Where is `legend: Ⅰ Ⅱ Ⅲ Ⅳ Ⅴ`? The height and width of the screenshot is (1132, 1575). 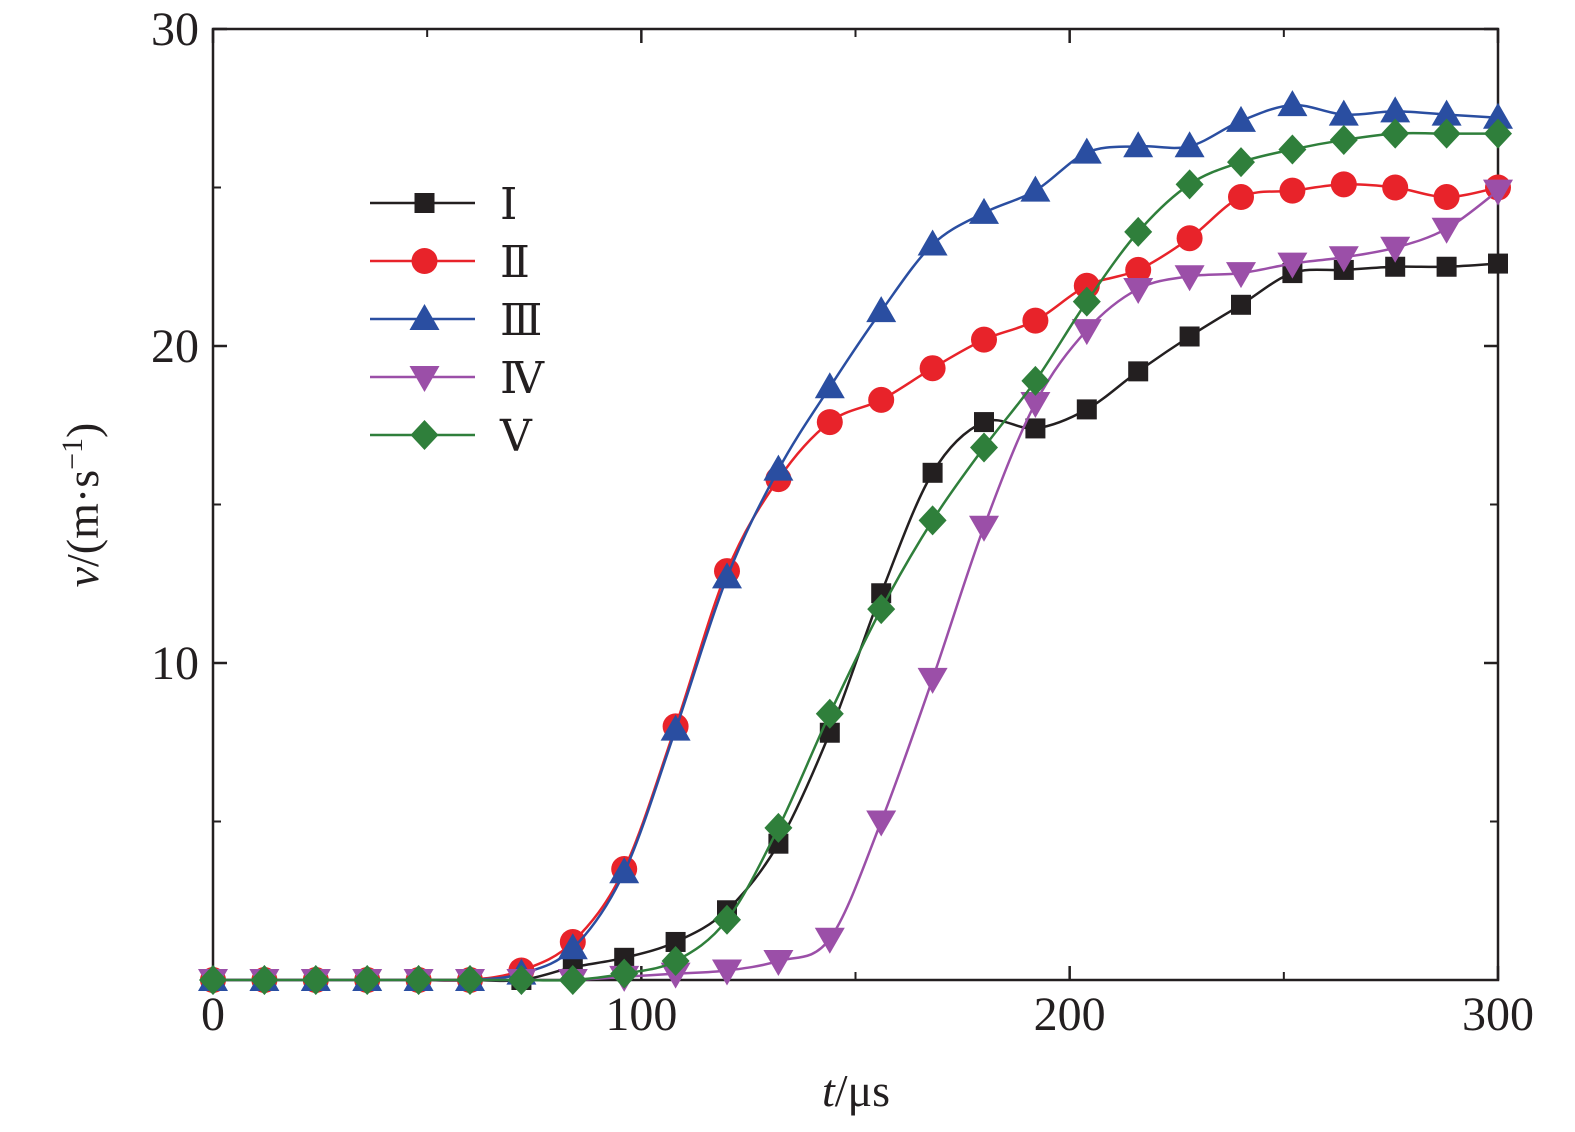
legend: Ⅰ Ⅱ Ⅲ Ⅳ Ⅴ is located at coordinates (457, 320).